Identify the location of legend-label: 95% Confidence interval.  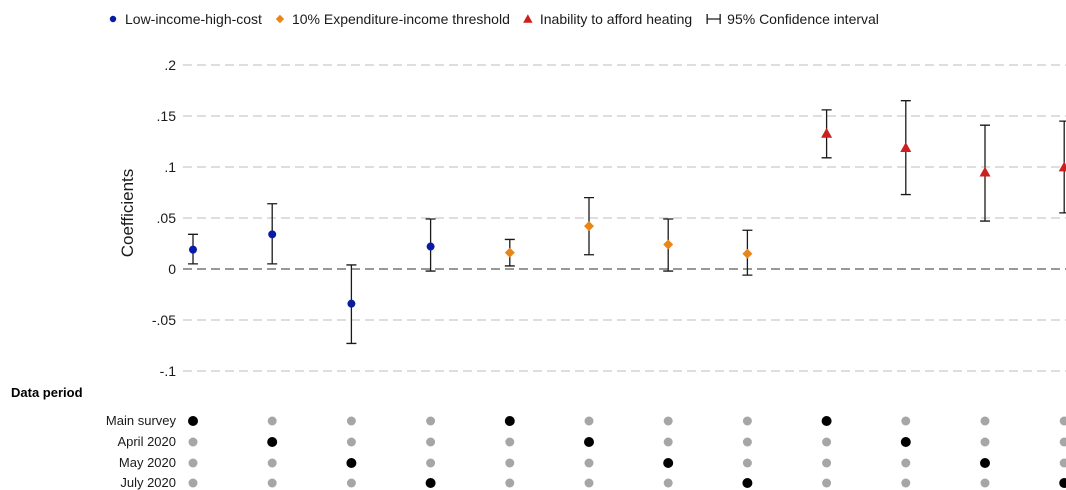
(803, 19).